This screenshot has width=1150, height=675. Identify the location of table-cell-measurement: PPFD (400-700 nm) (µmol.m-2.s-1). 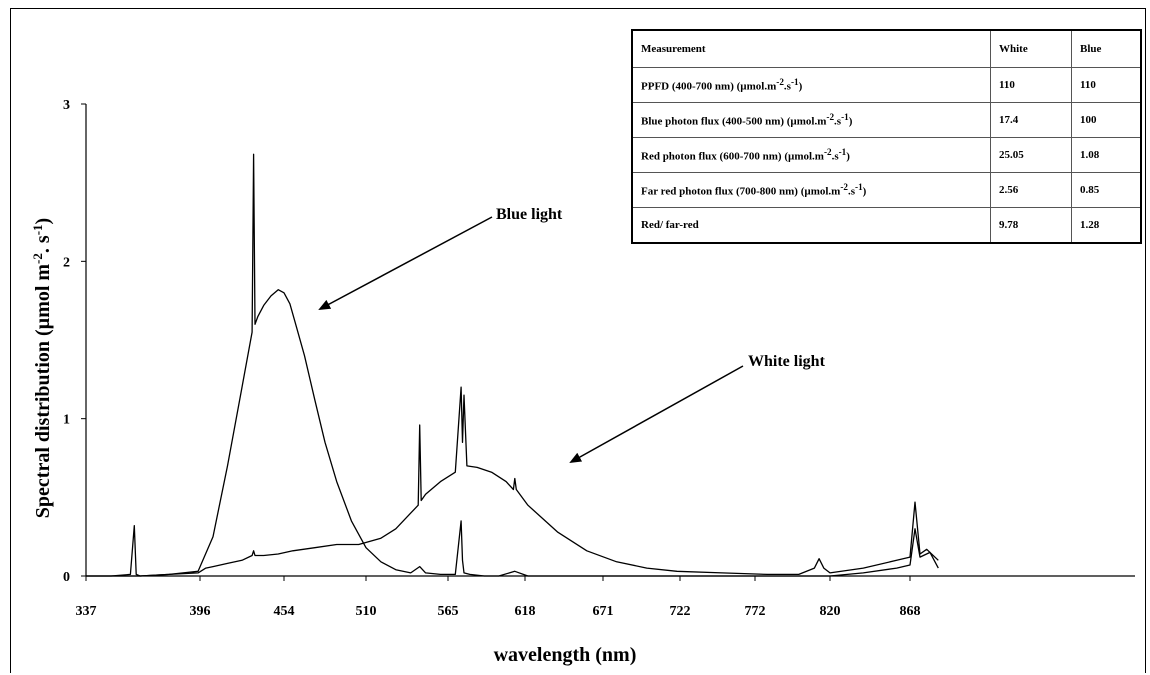
(811, 85).